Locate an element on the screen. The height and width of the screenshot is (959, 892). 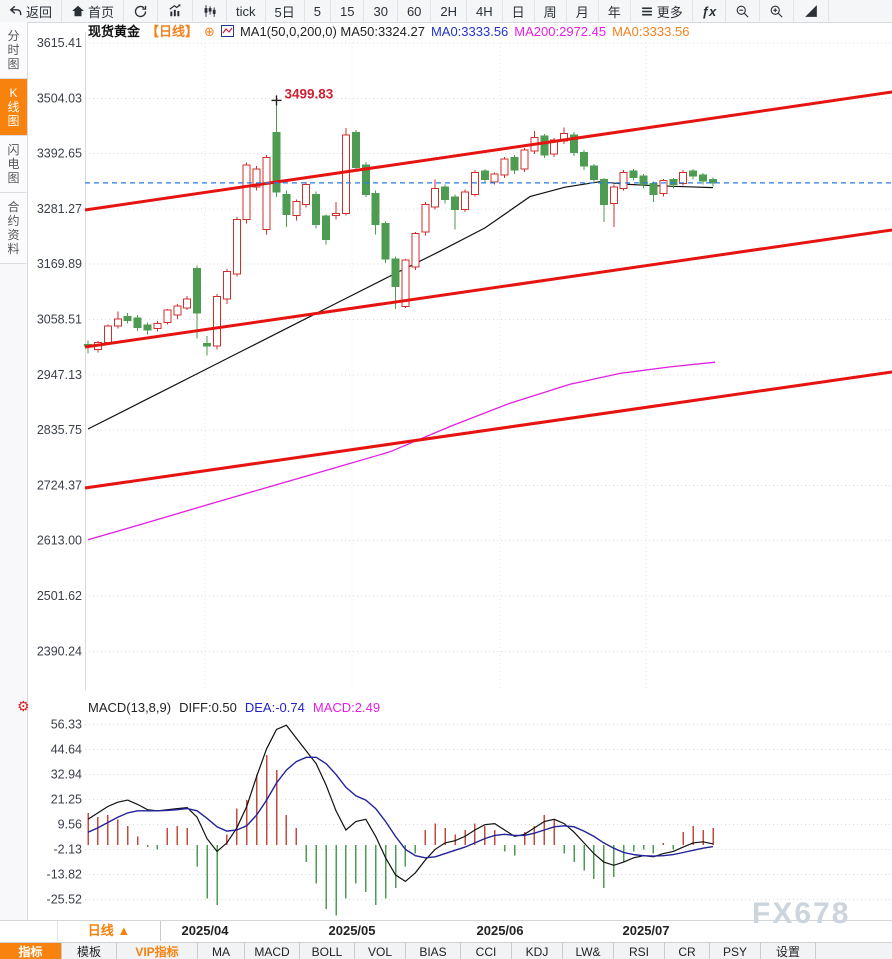
indicator-settings-icon: ⚙ is located at coordinates (23, 706).